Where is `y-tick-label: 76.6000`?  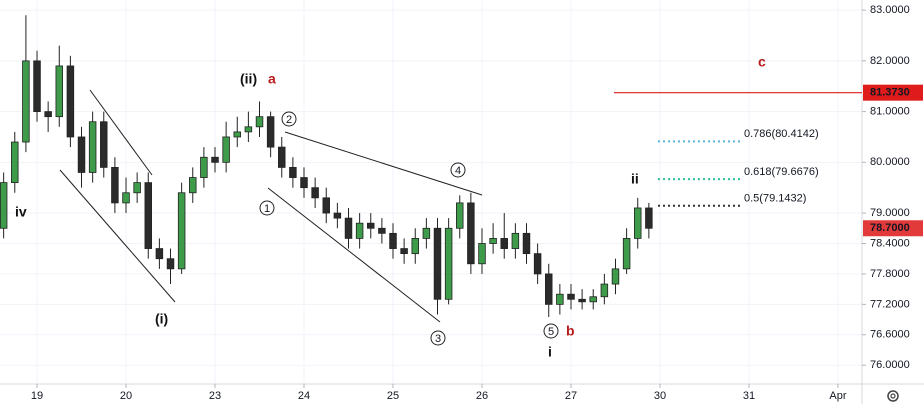
y-tick-label: 76.6000 is located at coordinates (890, 335).